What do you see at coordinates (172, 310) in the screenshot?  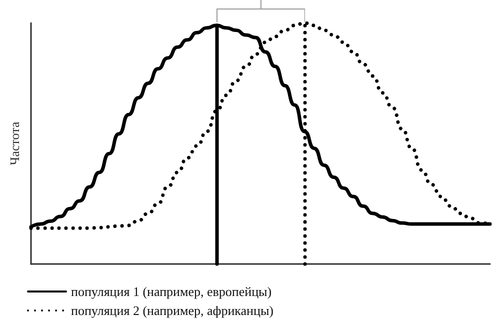 I see `legend-label: популяция 2 (например, африканцы)` at bounding box center [172, 310].